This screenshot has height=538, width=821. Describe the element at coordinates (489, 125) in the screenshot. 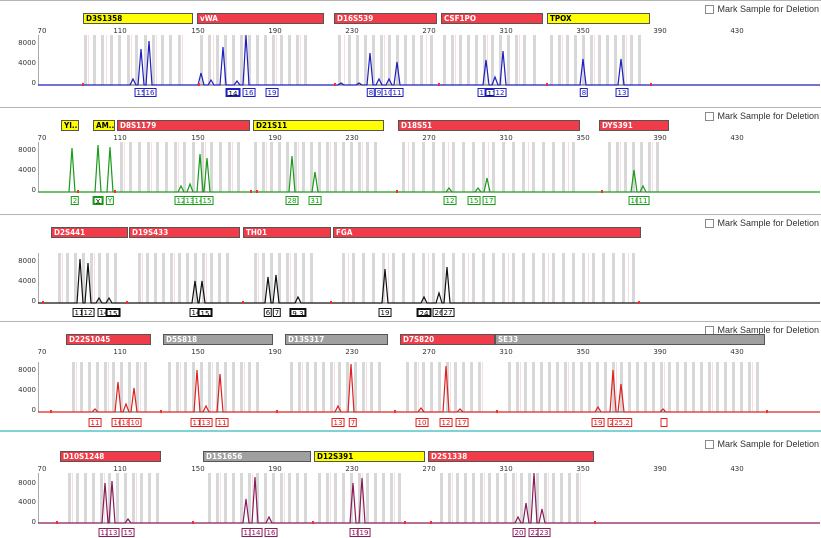

I see `marker-d18s51: D18S51` at that location.